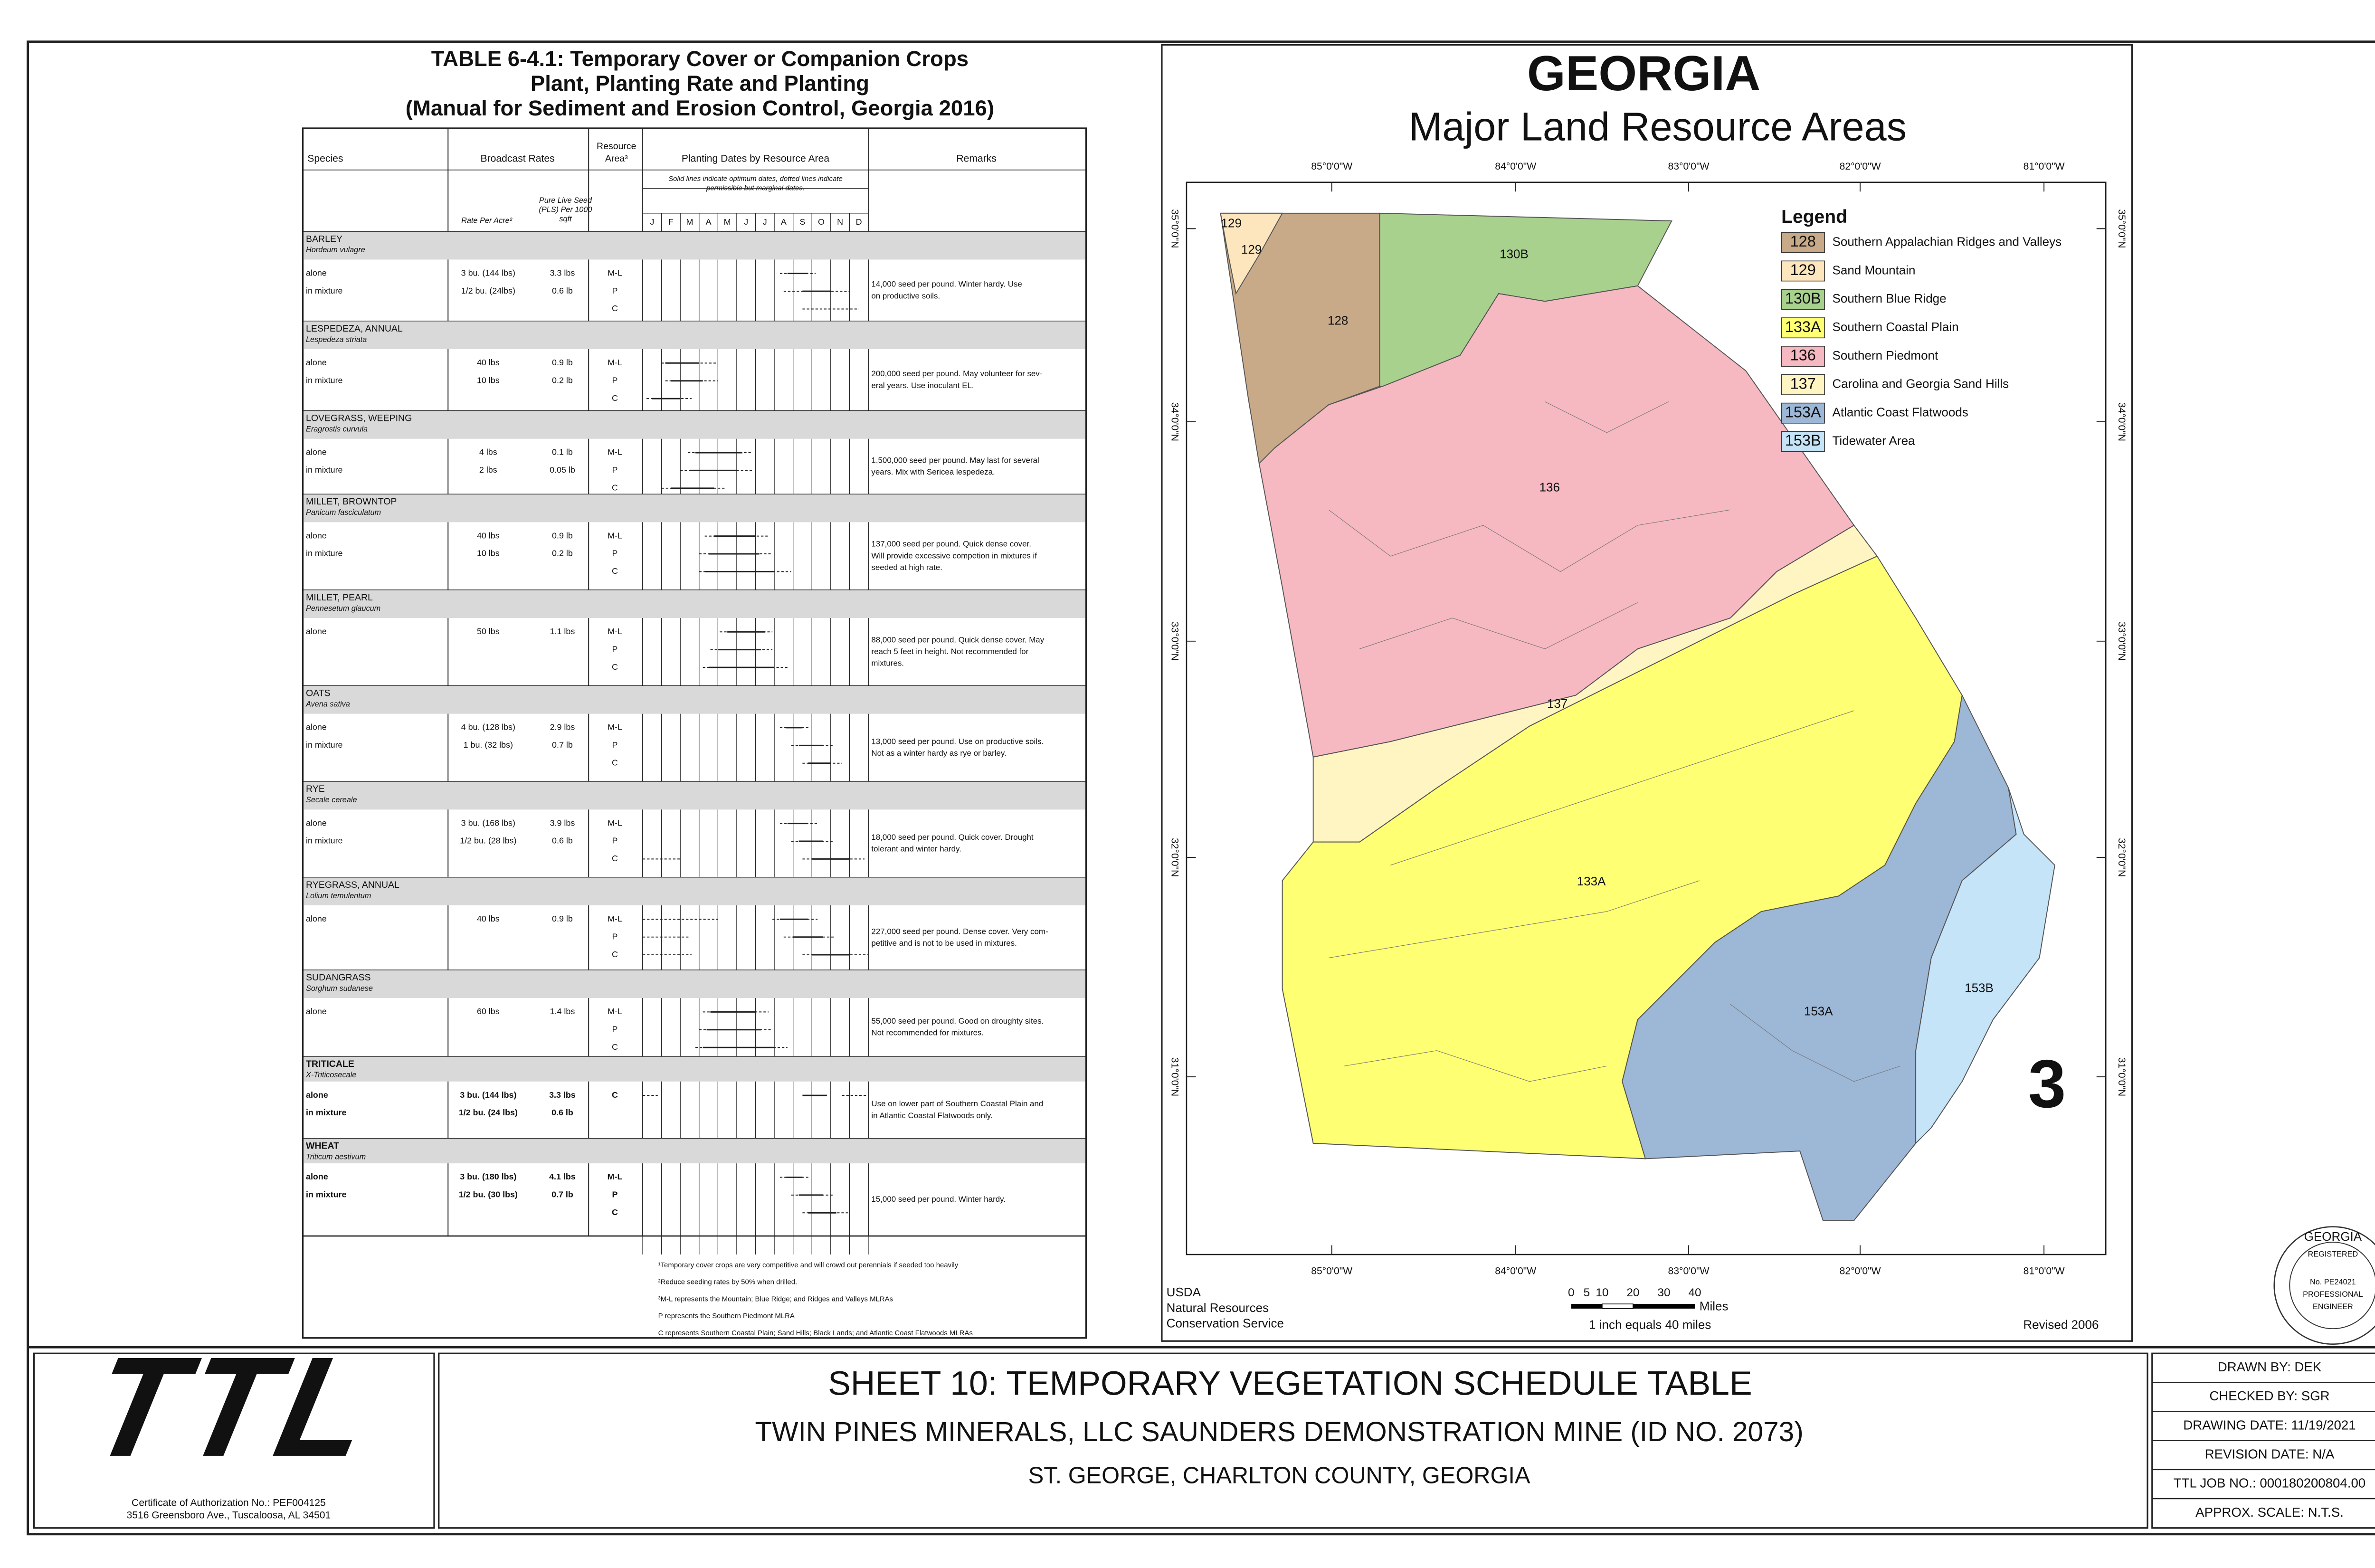 Image resolution: width=2375 pixels, height=1568 pixels. What do you see at coordinates (1515, 166) in the screenshot?
I see `longitude-label: 84°0'0"W` at bounding box center [1515, 166].